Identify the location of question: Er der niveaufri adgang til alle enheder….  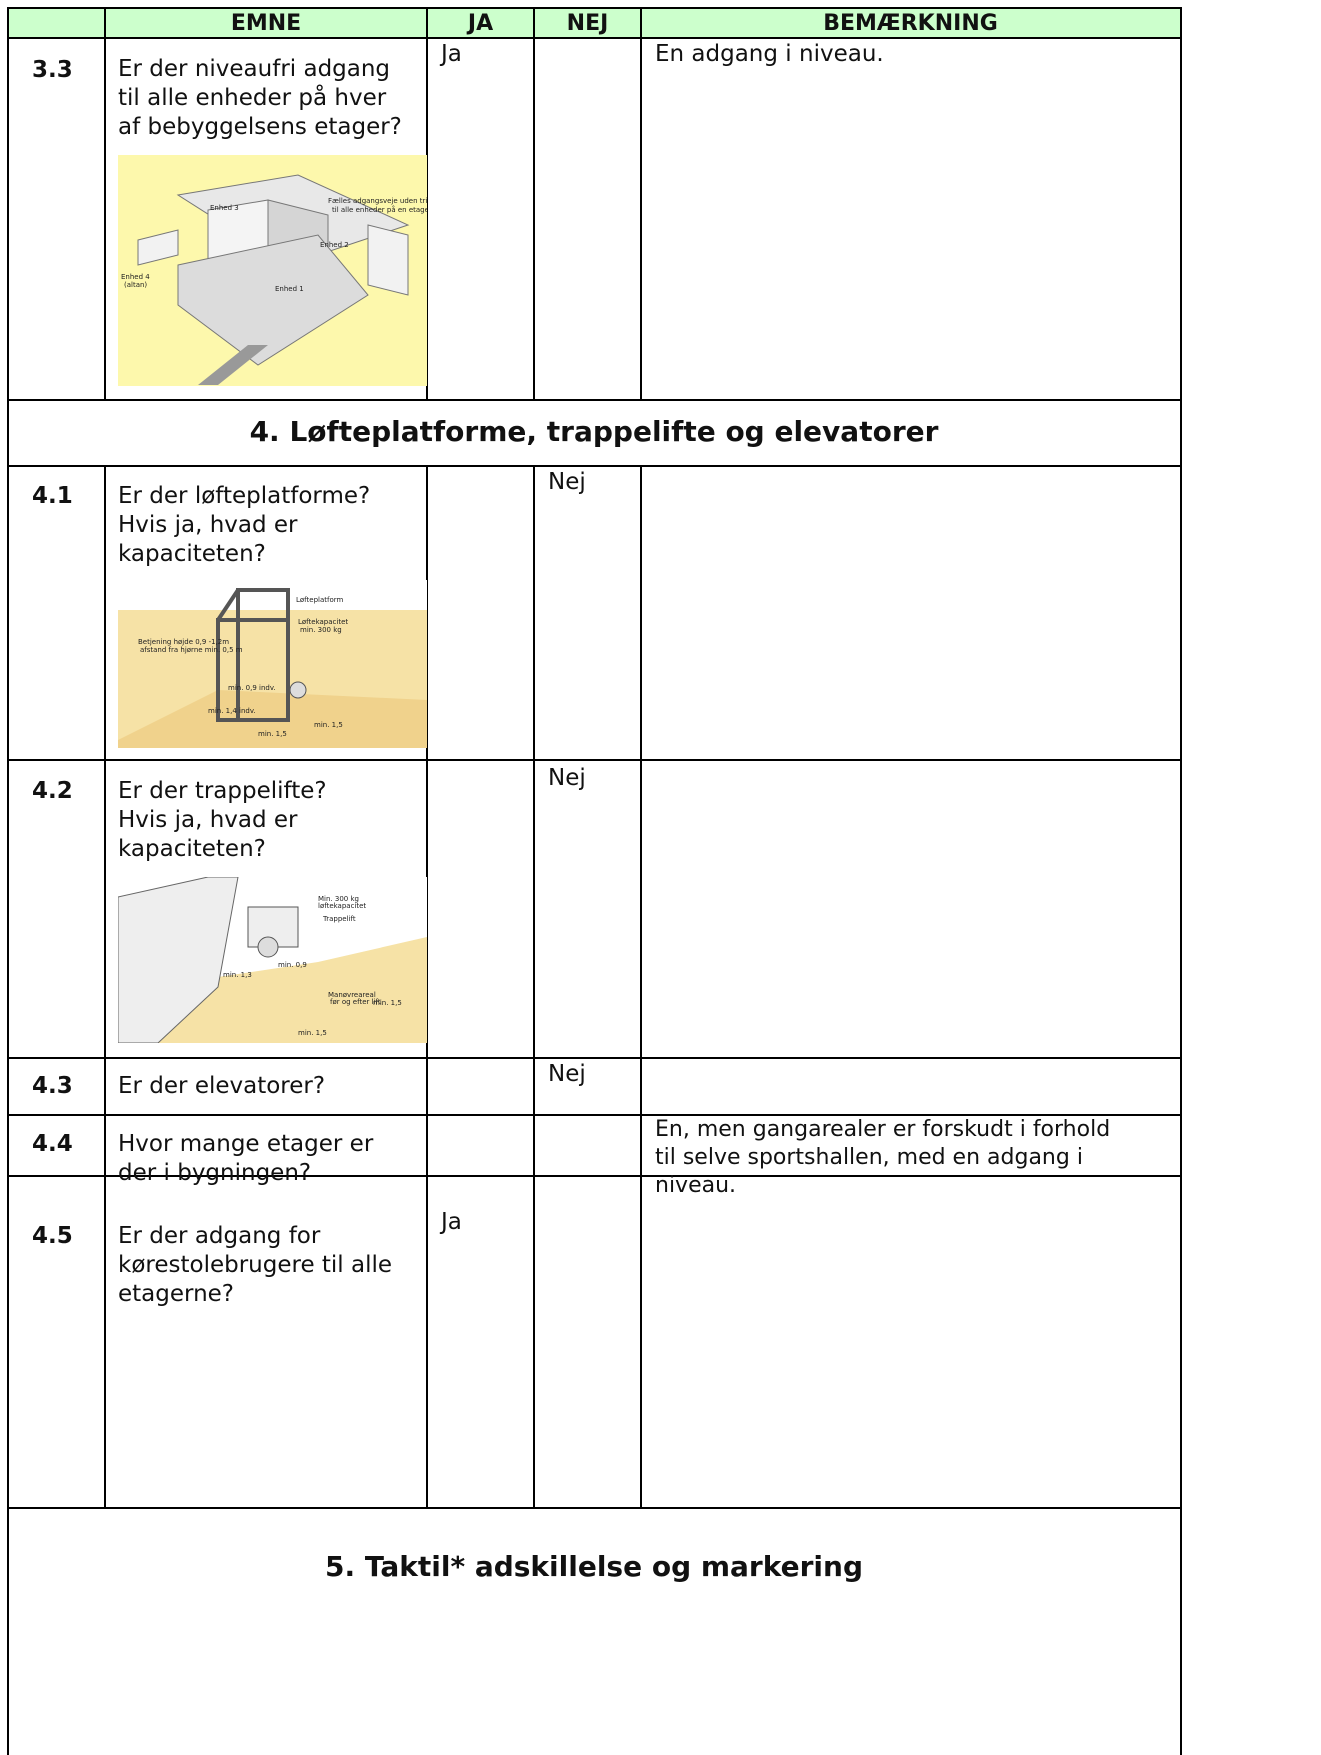
(260, 98).